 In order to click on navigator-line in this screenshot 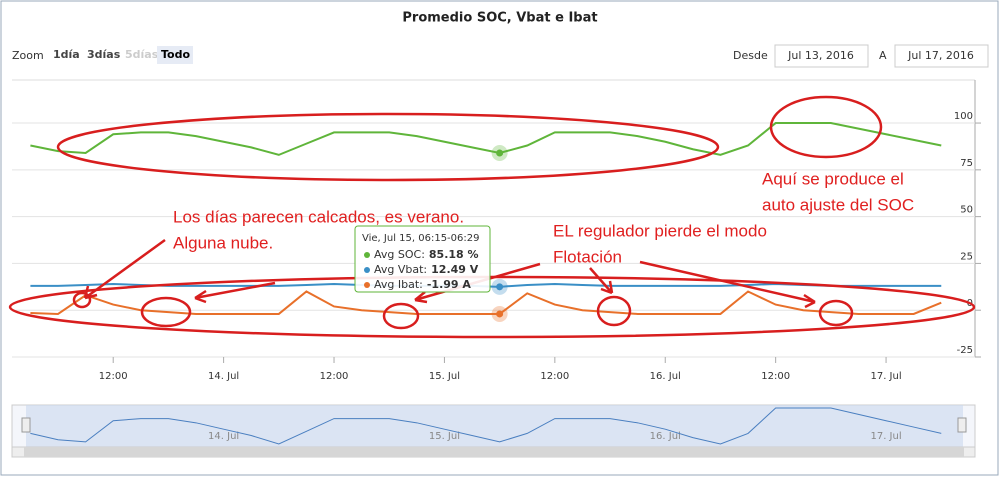, I will do `click(486, 426)`.